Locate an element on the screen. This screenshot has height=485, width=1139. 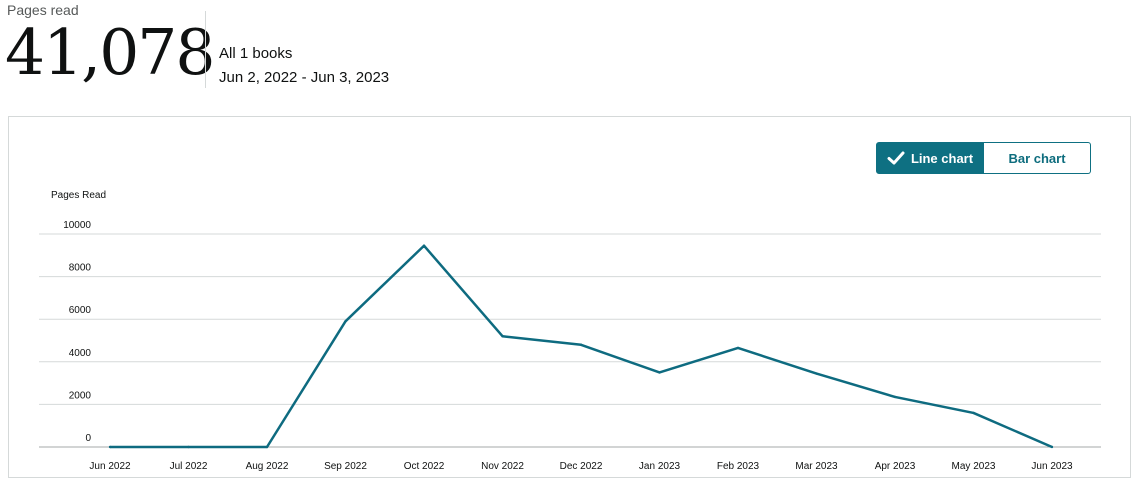
x-tick-label: Apr 2023 is located at coordinates (895, 466).